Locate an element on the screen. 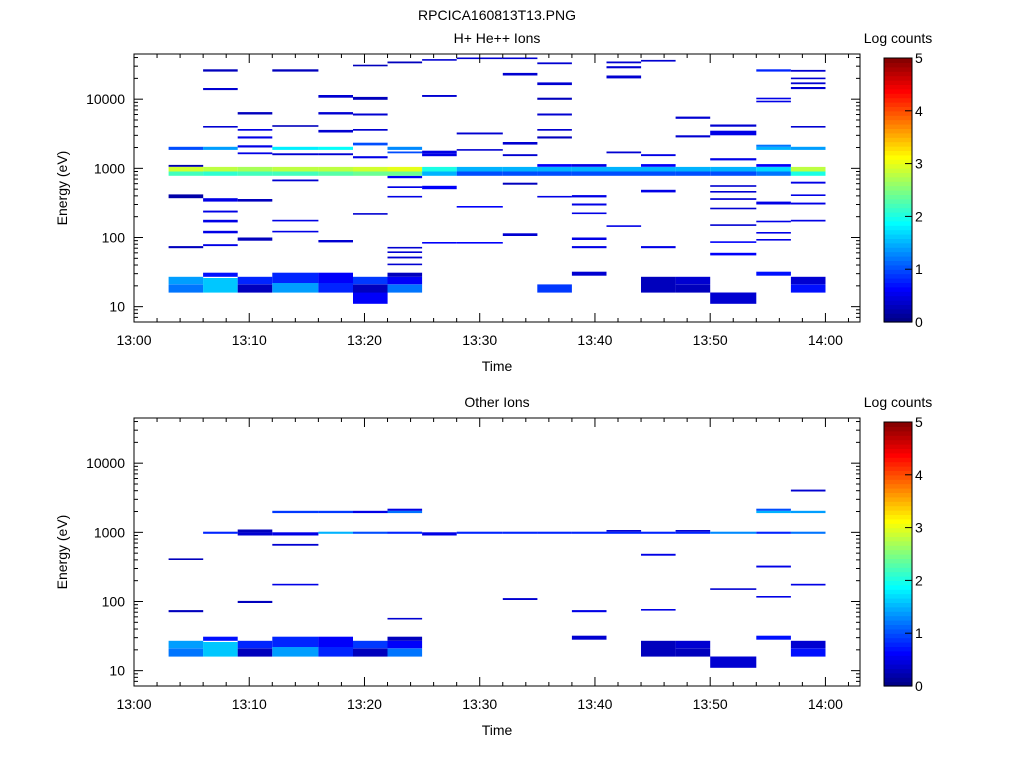 This screenshot has width=1024, height=768. x-axis-label: Time is located at coordinates (497, 366).